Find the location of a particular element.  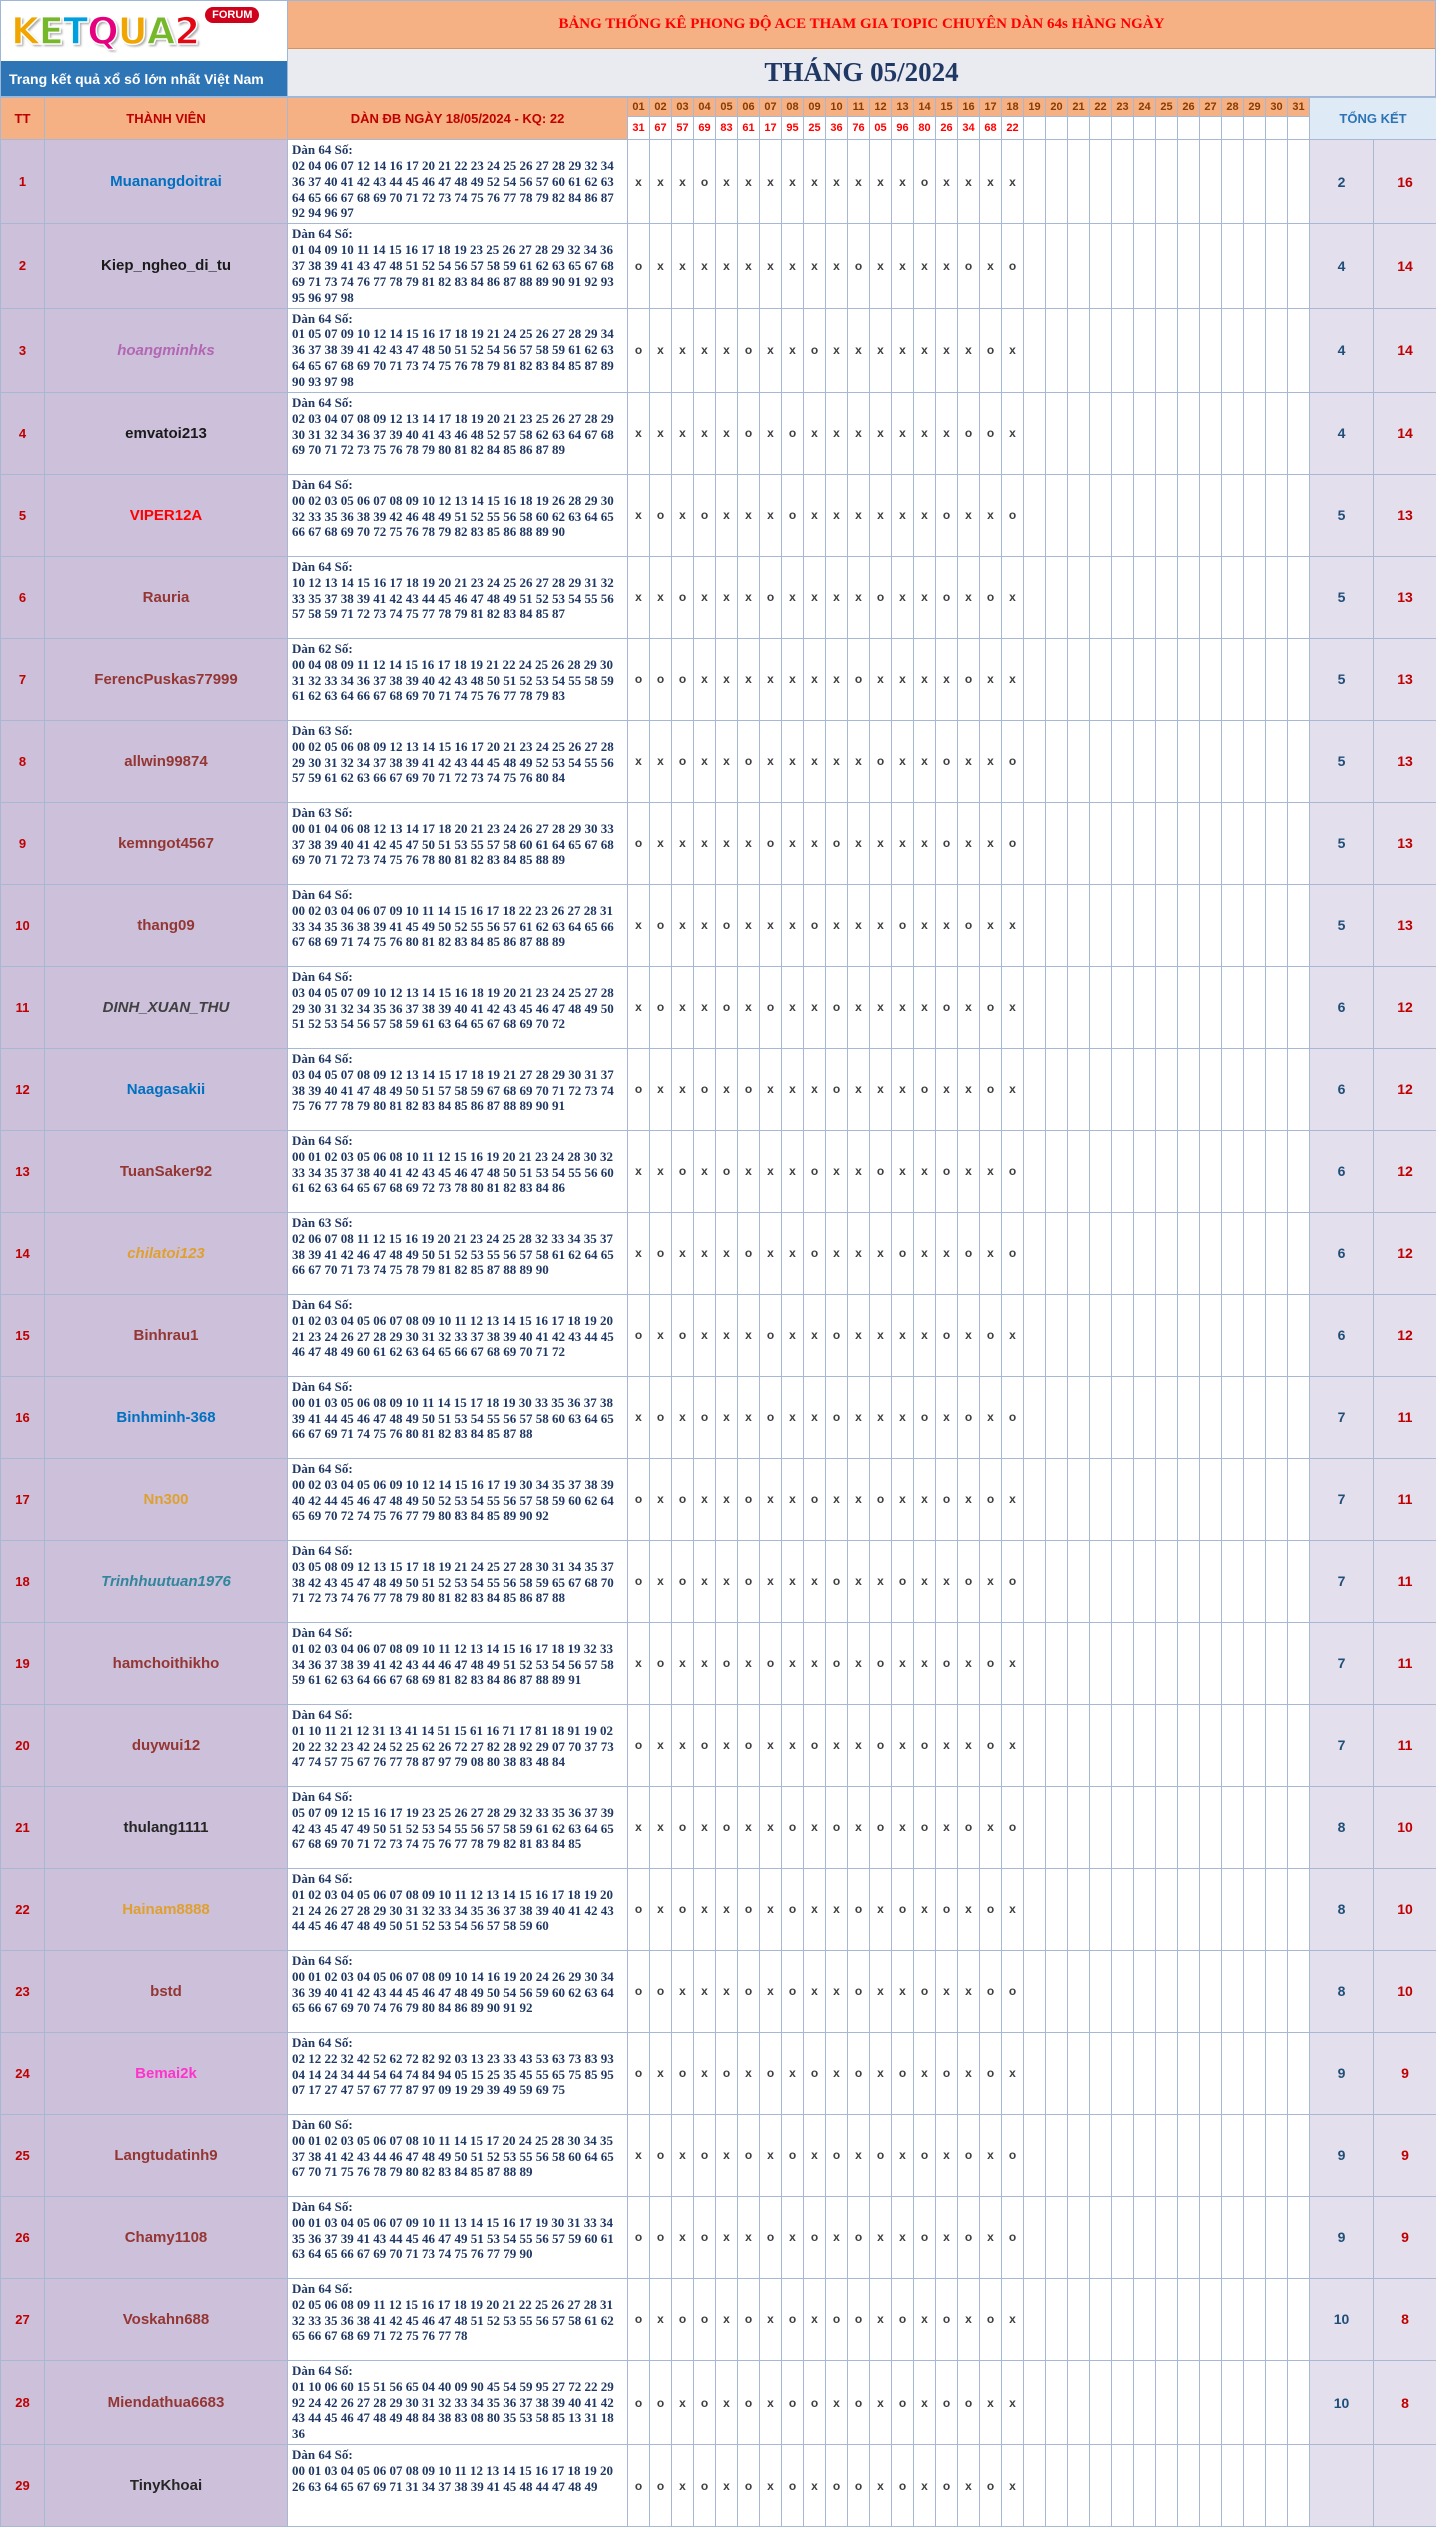

member-name: thang09 is located at coordinates (166, 925).